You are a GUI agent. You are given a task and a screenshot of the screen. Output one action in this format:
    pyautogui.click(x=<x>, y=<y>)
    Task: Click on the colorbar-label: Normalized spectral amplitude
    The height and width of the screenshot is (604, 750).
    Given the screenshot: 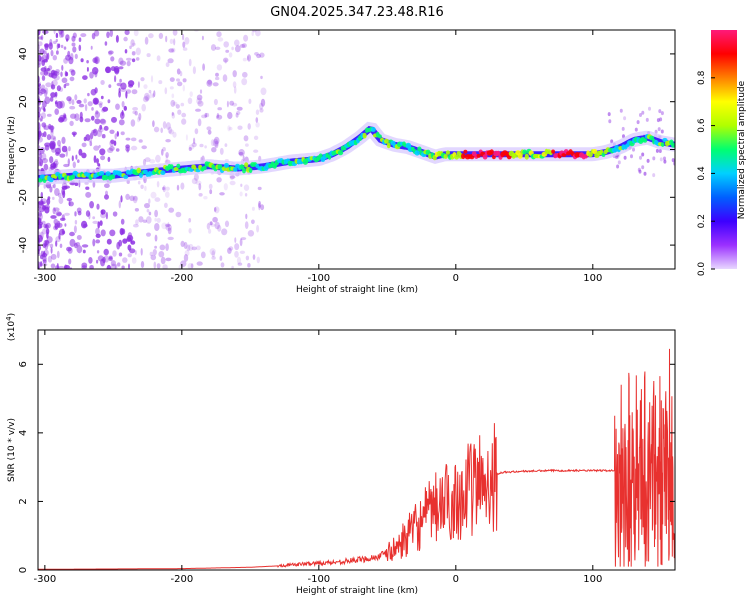 What is the action you would take?
    pyautogui.click(x=742, y=149)
    